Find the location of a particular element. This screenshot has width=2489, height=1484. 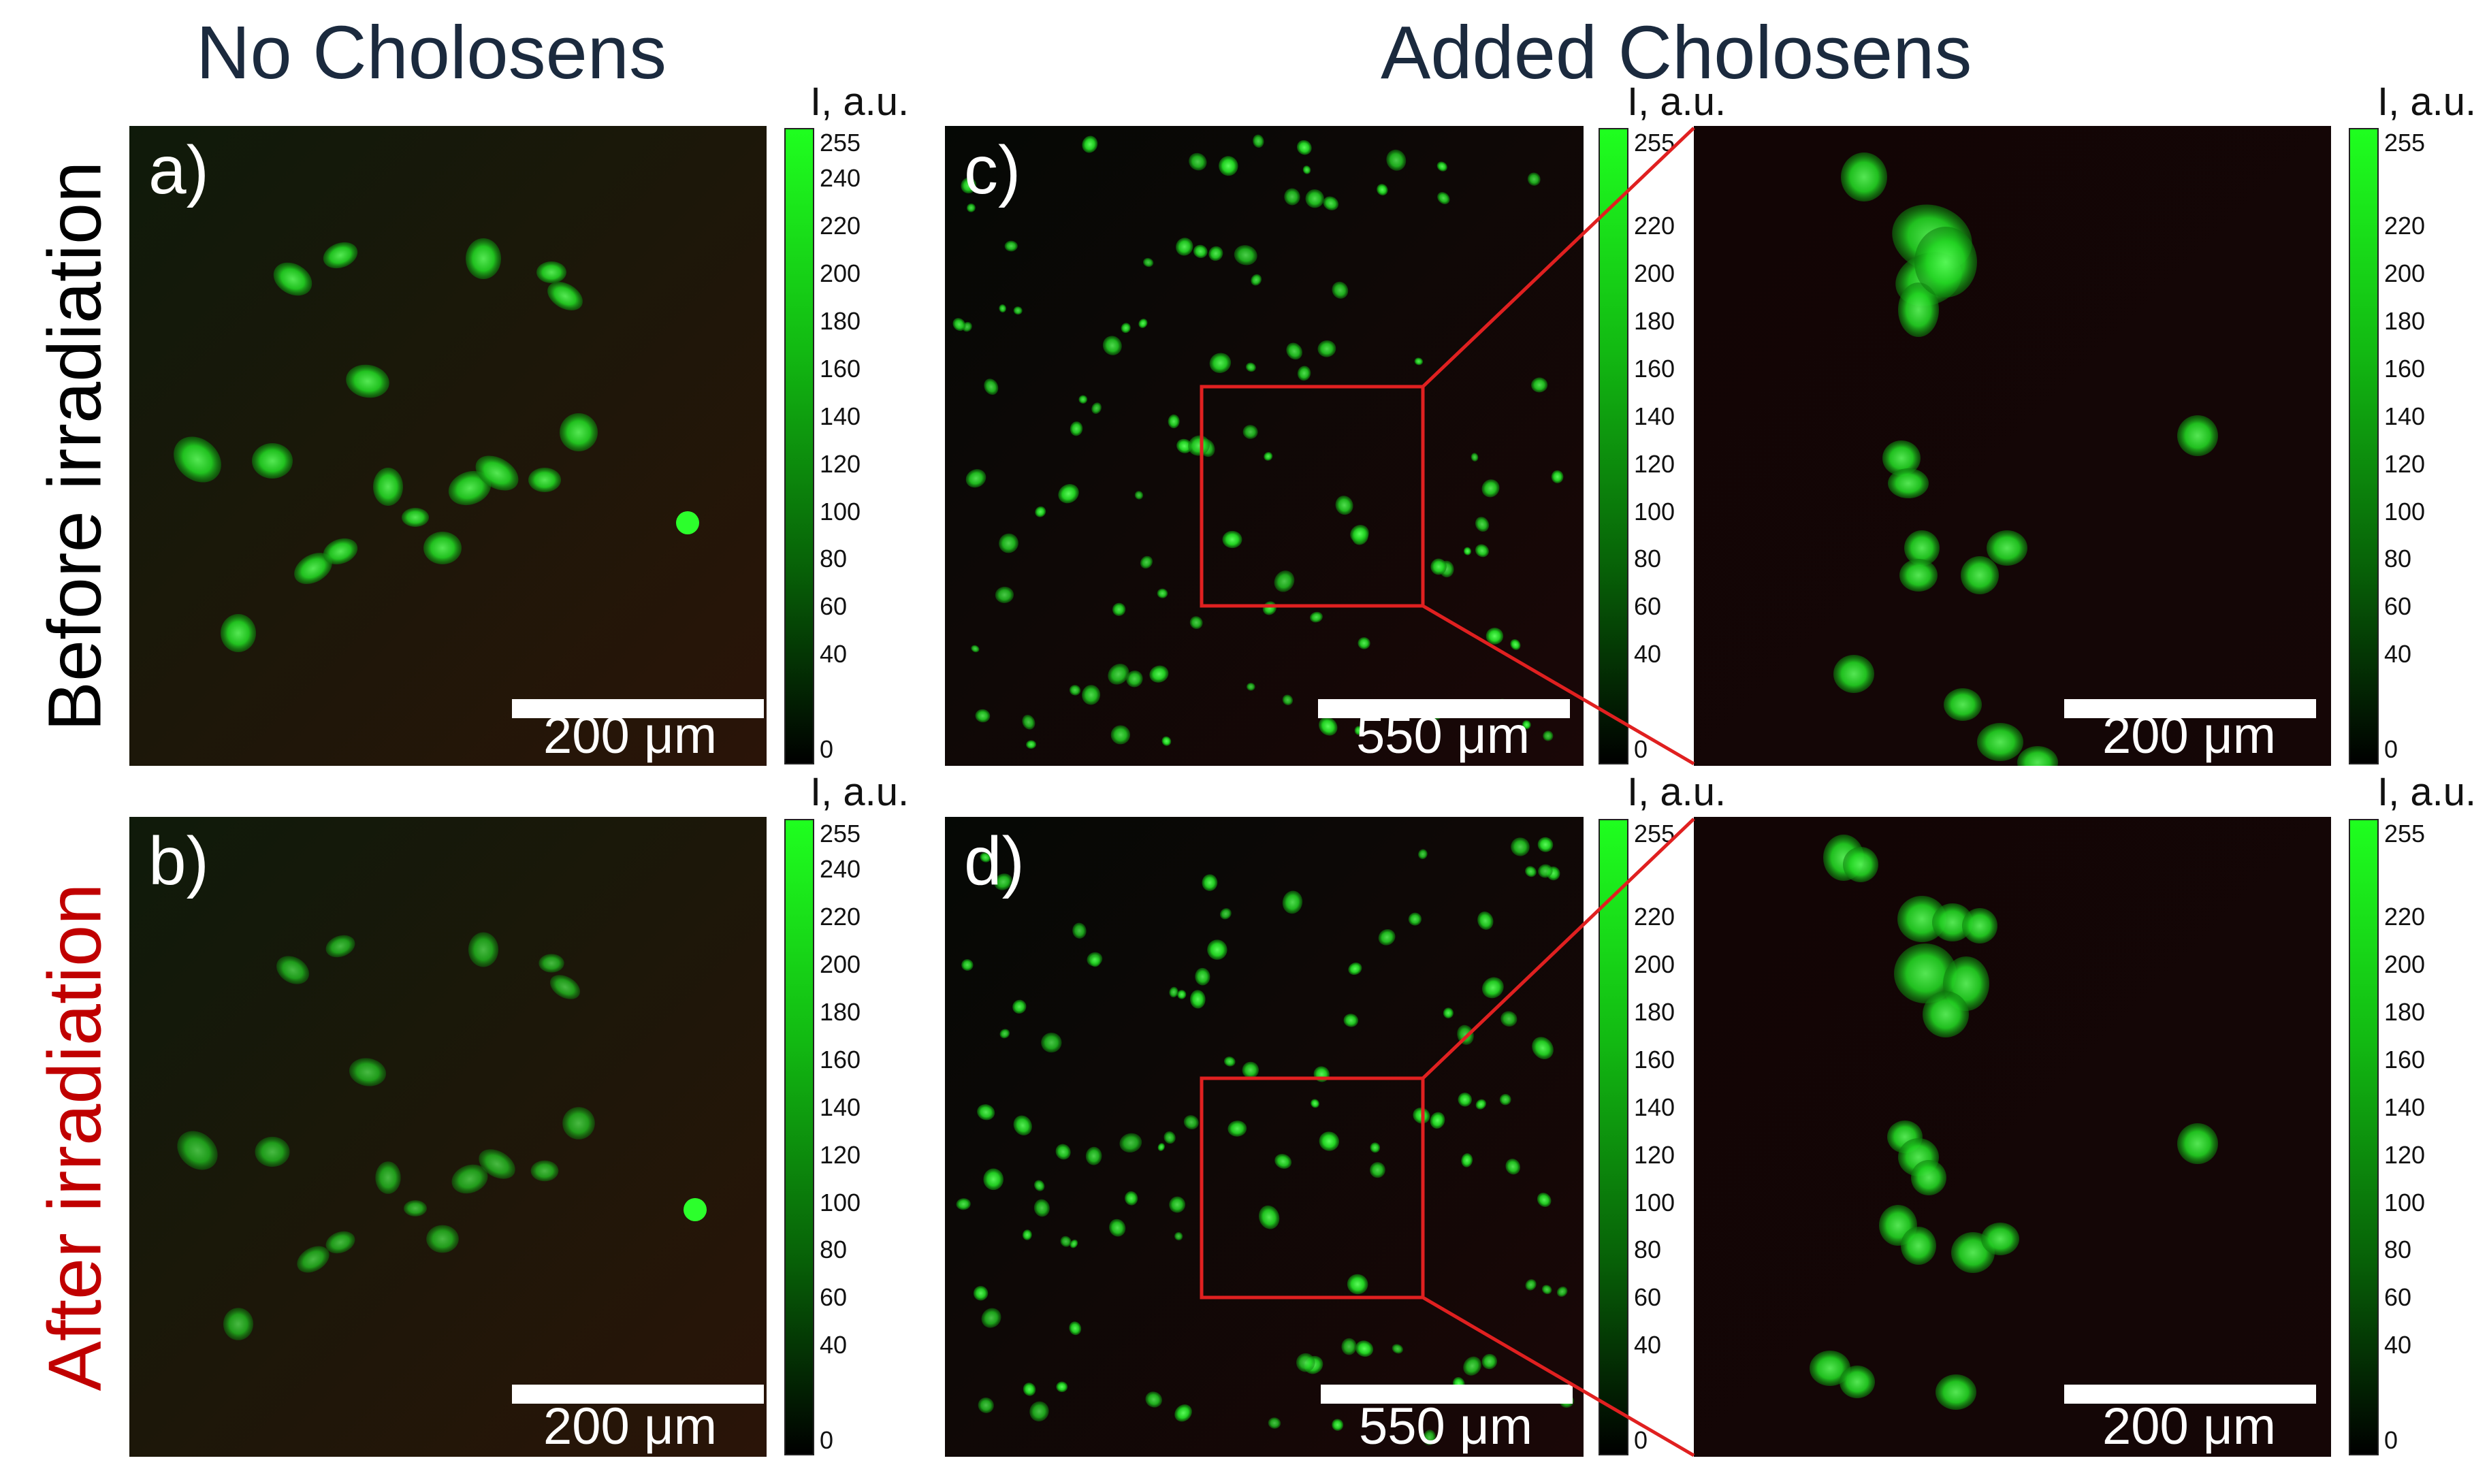

panel-label-a: a) is located at coordinates (178, 170).